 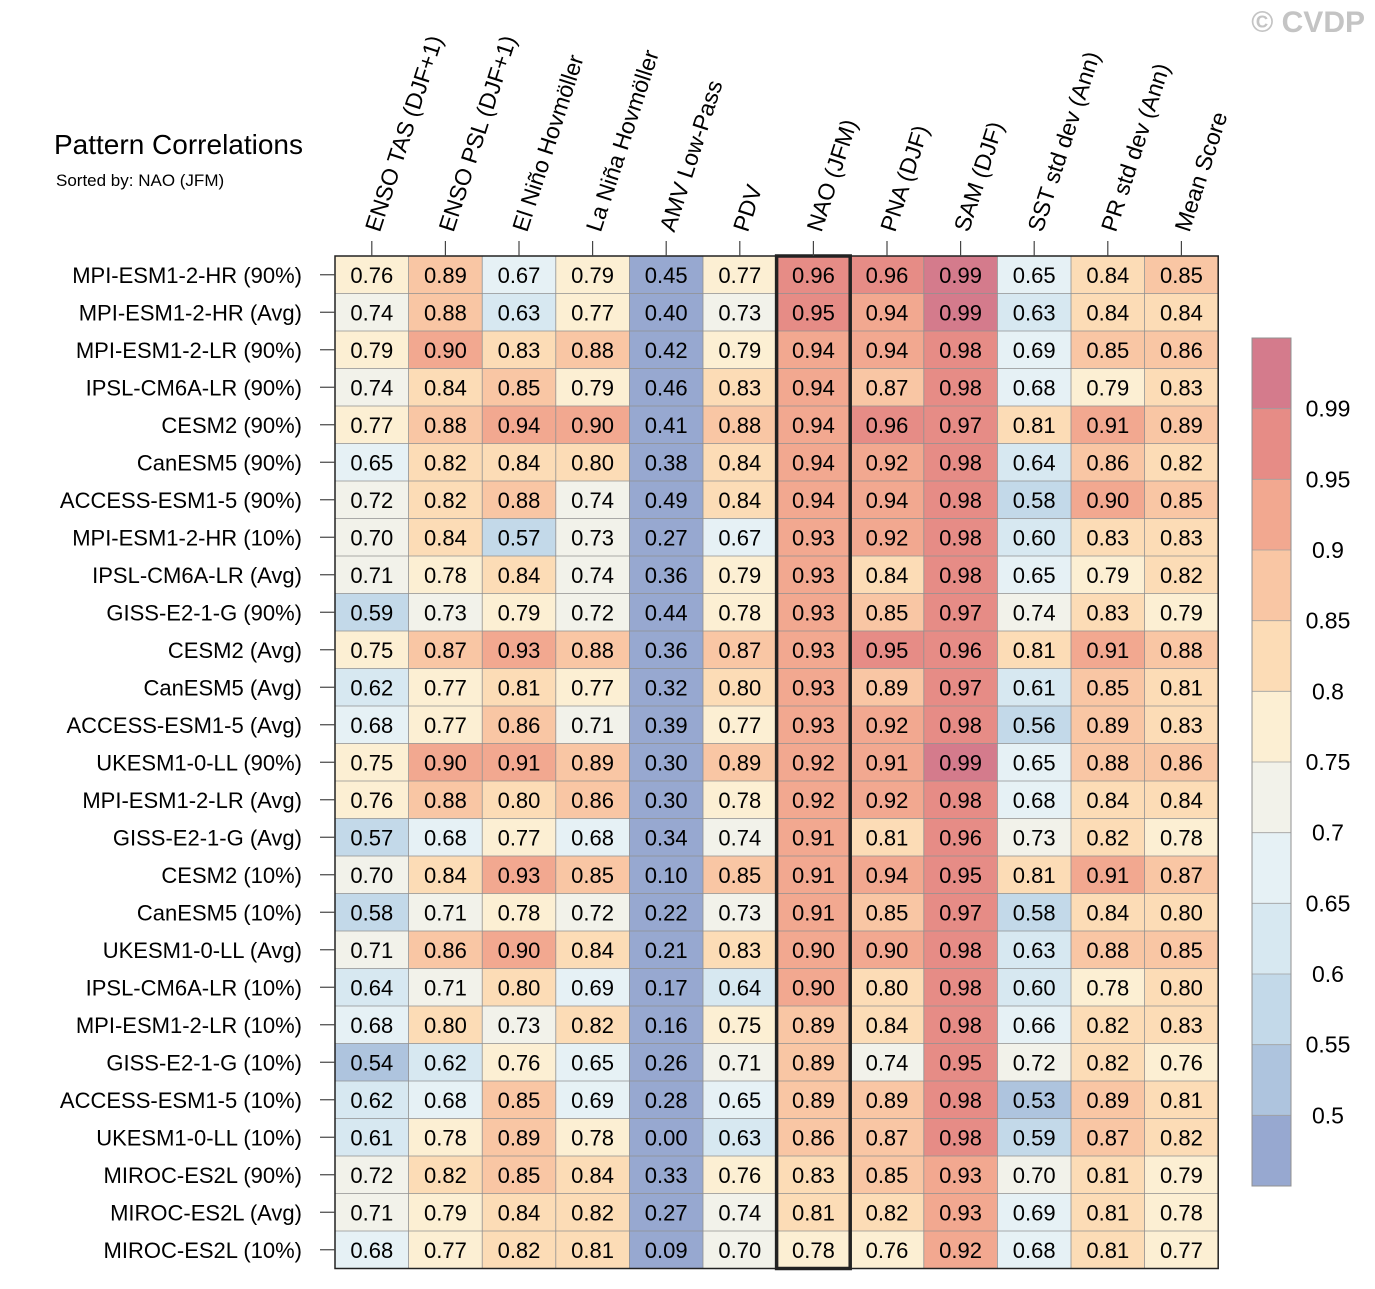 What do you see at coordinates (666, 1212) in the screenshot?
I see `cell-value: 0.27` at bounding box center [666, 1212].